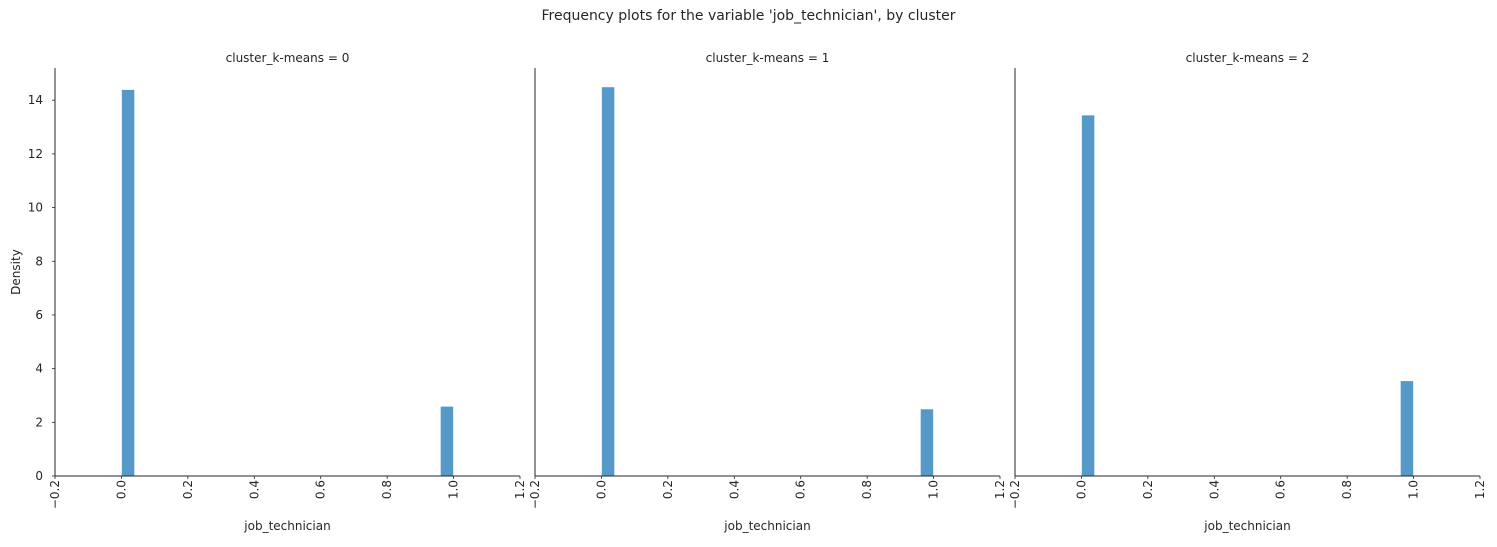 Image resolution: width=1497 pixels, height=547 pixels. I want to click on y-tick-label: 14, so click(35, 100).